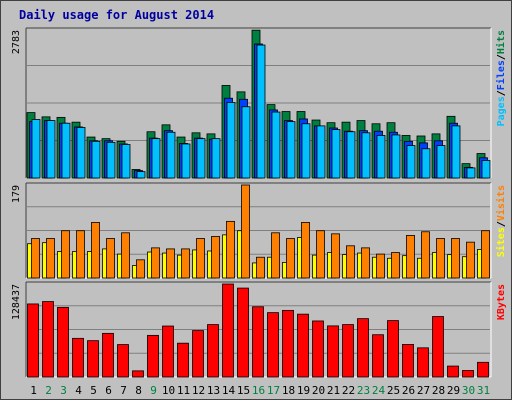 The width and height of the screenshot is (512, 400). Describe the element at coordinates (273, 390) in the screenshot. I see `x-tick-label: 17` at that location.